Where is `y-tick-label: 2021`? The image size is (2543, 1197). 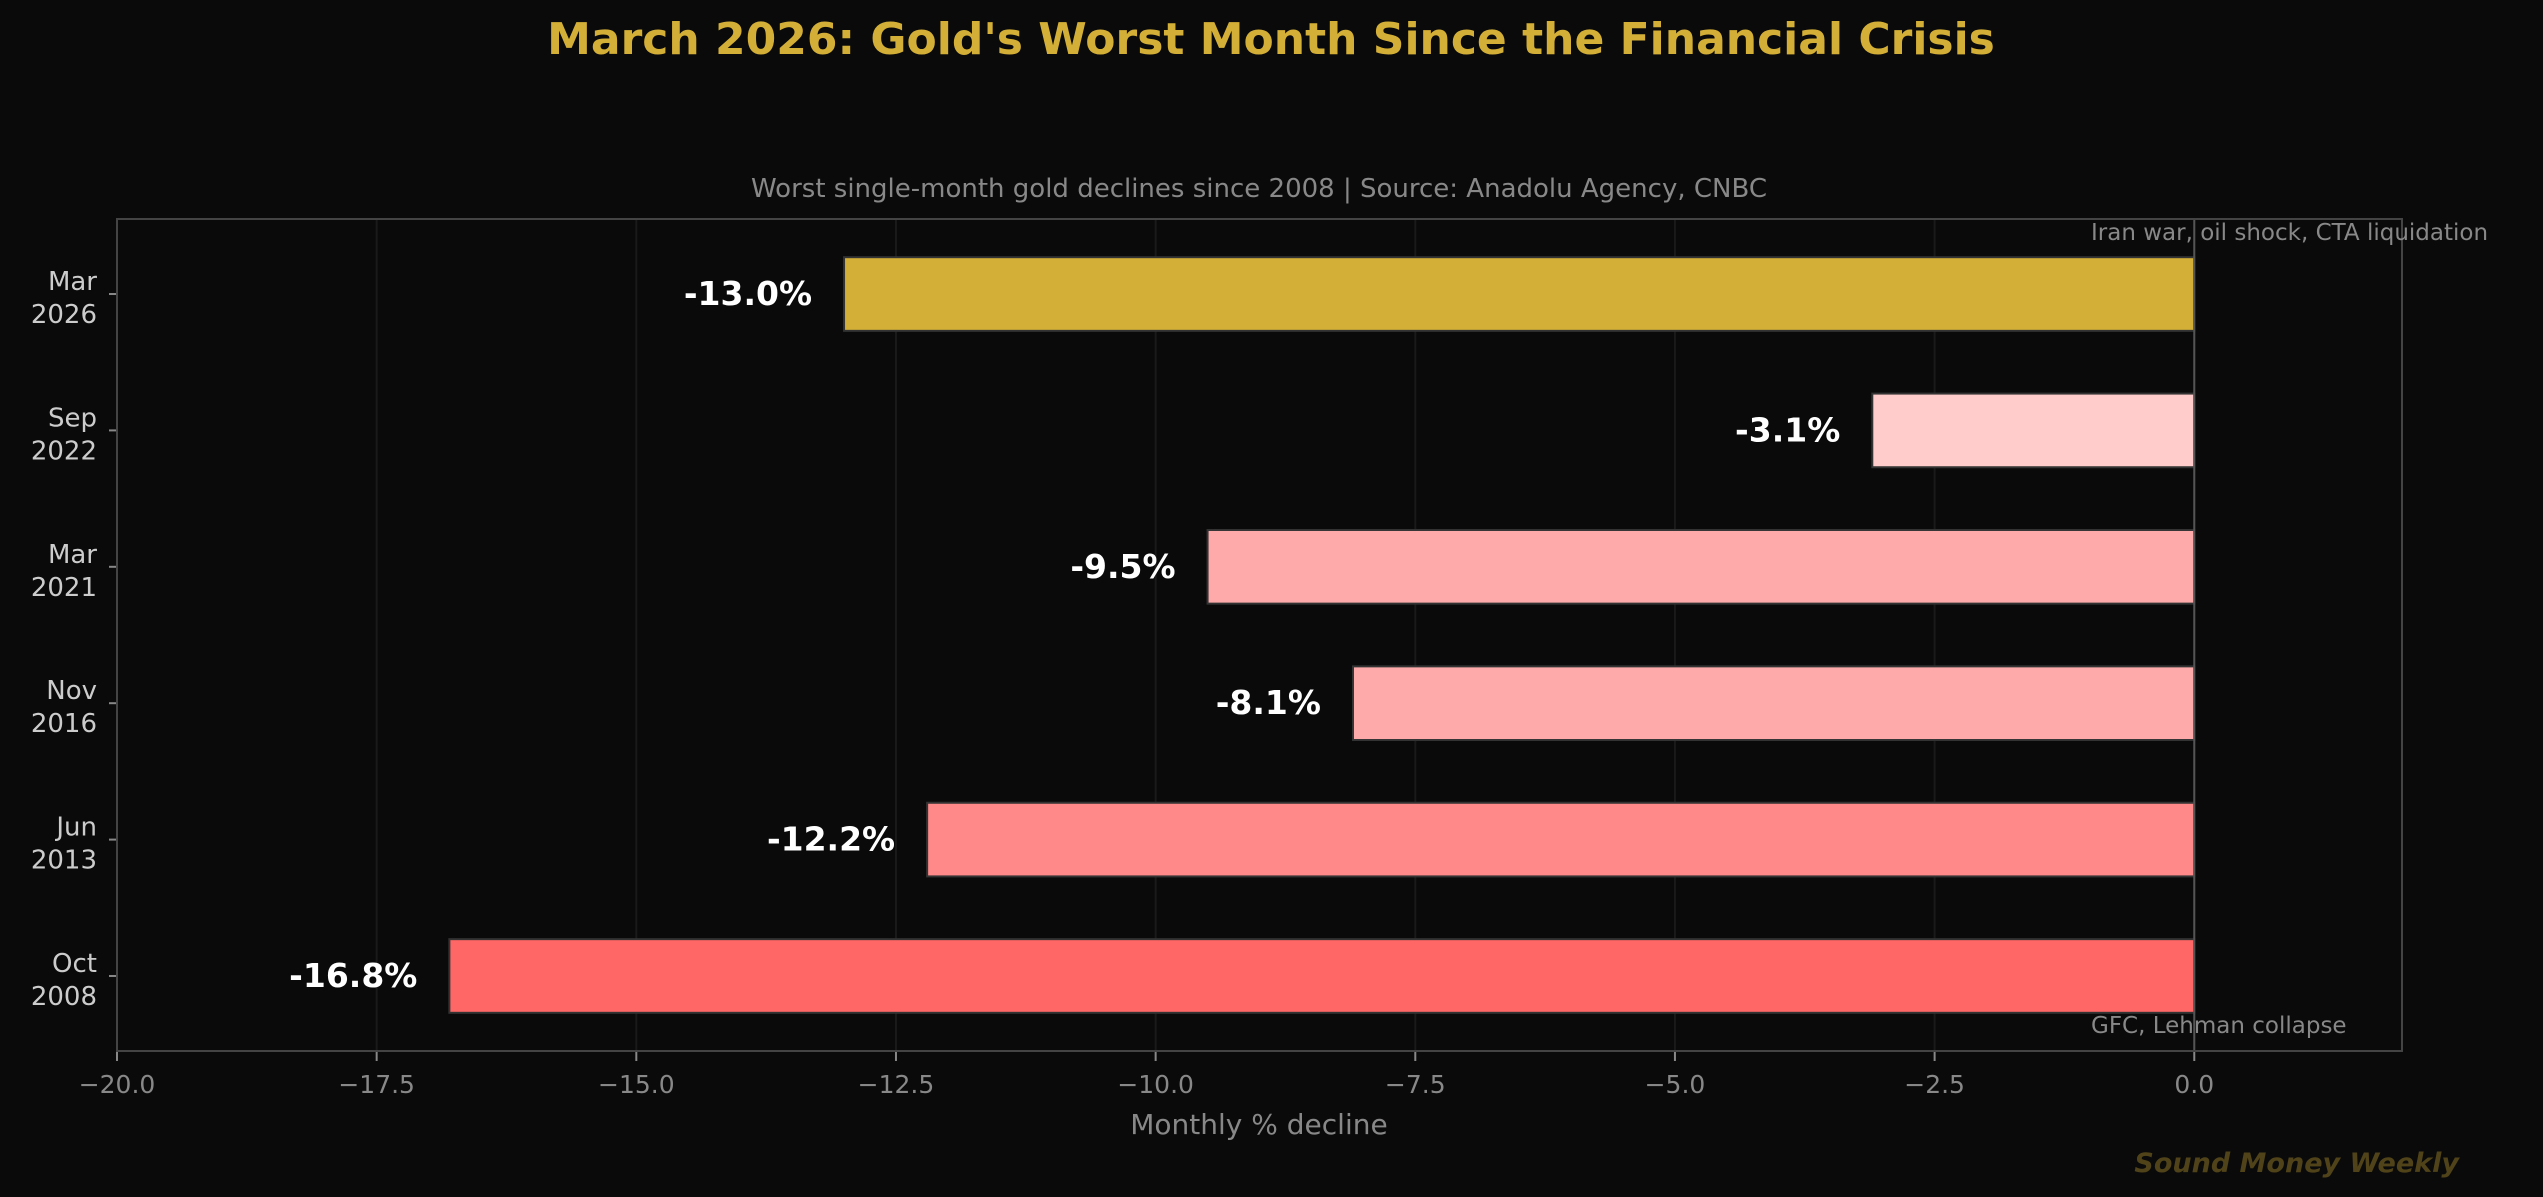
y-tick-label: 2021 is located at coordinates (64, 588).